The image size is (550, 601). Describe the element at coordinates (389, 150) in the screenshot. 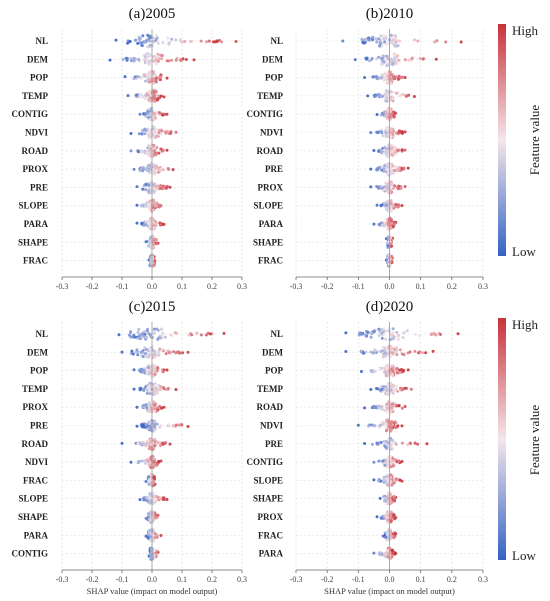

I see `beeswarm-road` at that location.